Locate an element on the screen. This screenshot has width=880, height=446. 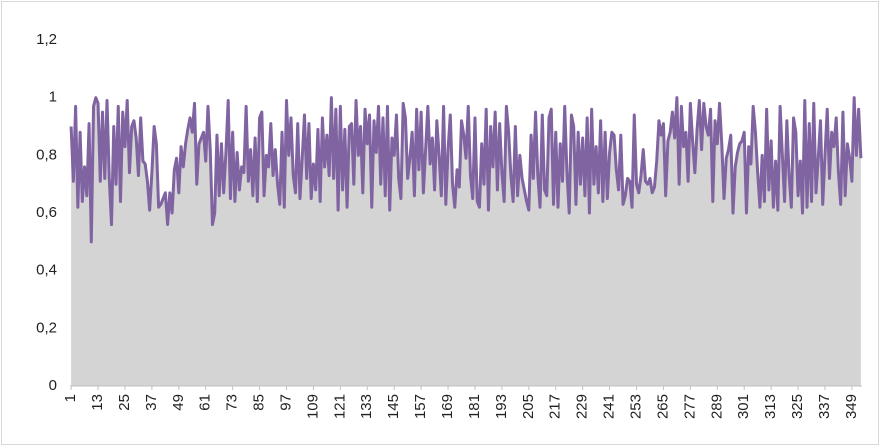
x-tick-label: 277 is located at coordinates (689, 406).